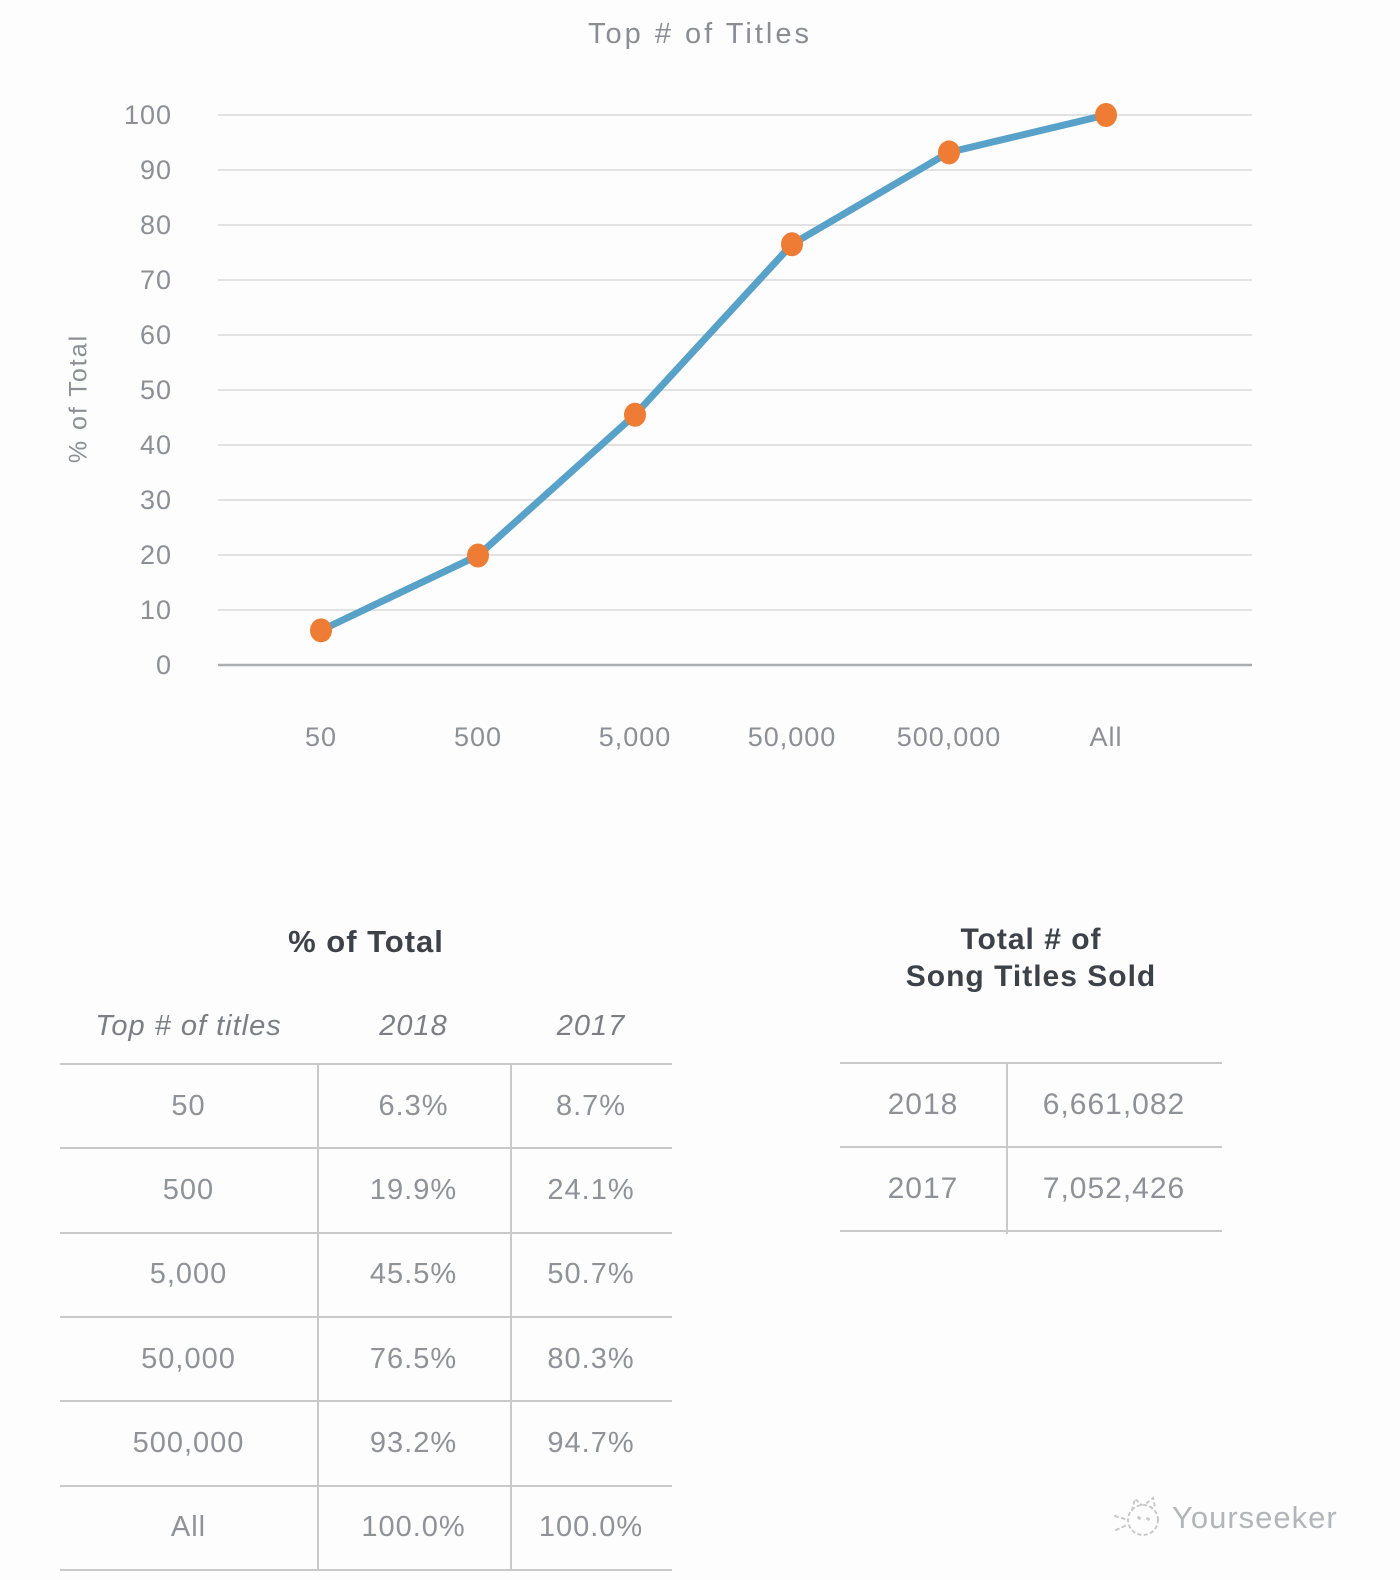 Image resolution: width=1400 pixels, height=1580 pixels. Describe the element at coordinates (188, 1105) in the screenshot. I see `table-cell: 50` at that location.